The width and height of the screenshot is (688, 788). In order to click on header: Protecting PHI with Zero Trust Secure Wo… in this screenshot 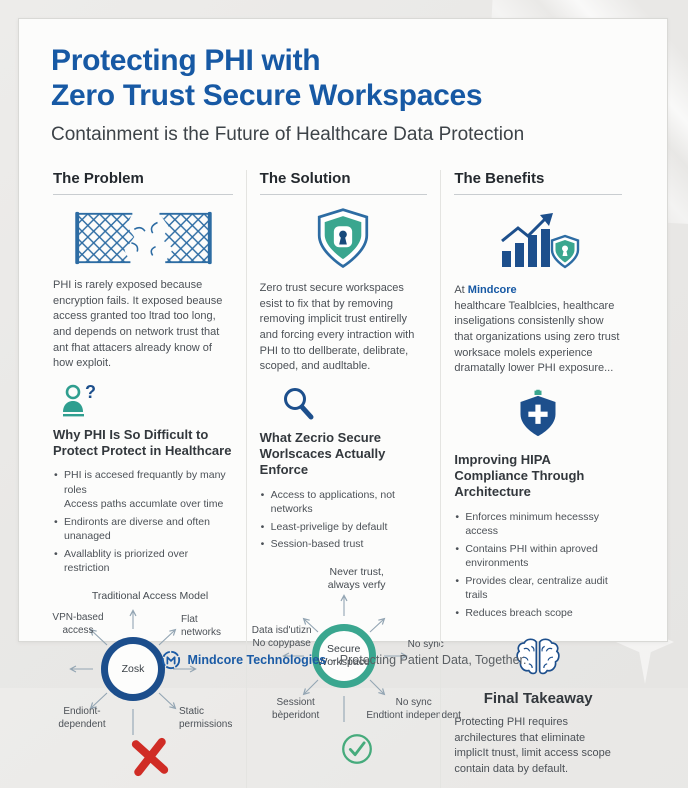, I will do `click(343, 90)`.